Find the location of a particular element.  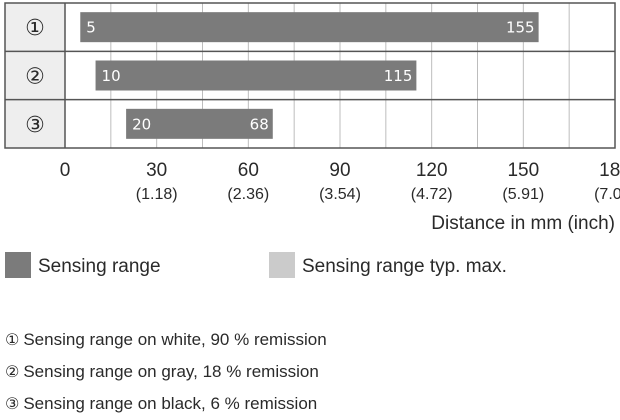

x-tick-sublabel: (5.91) is located at coordinates (523, 194).